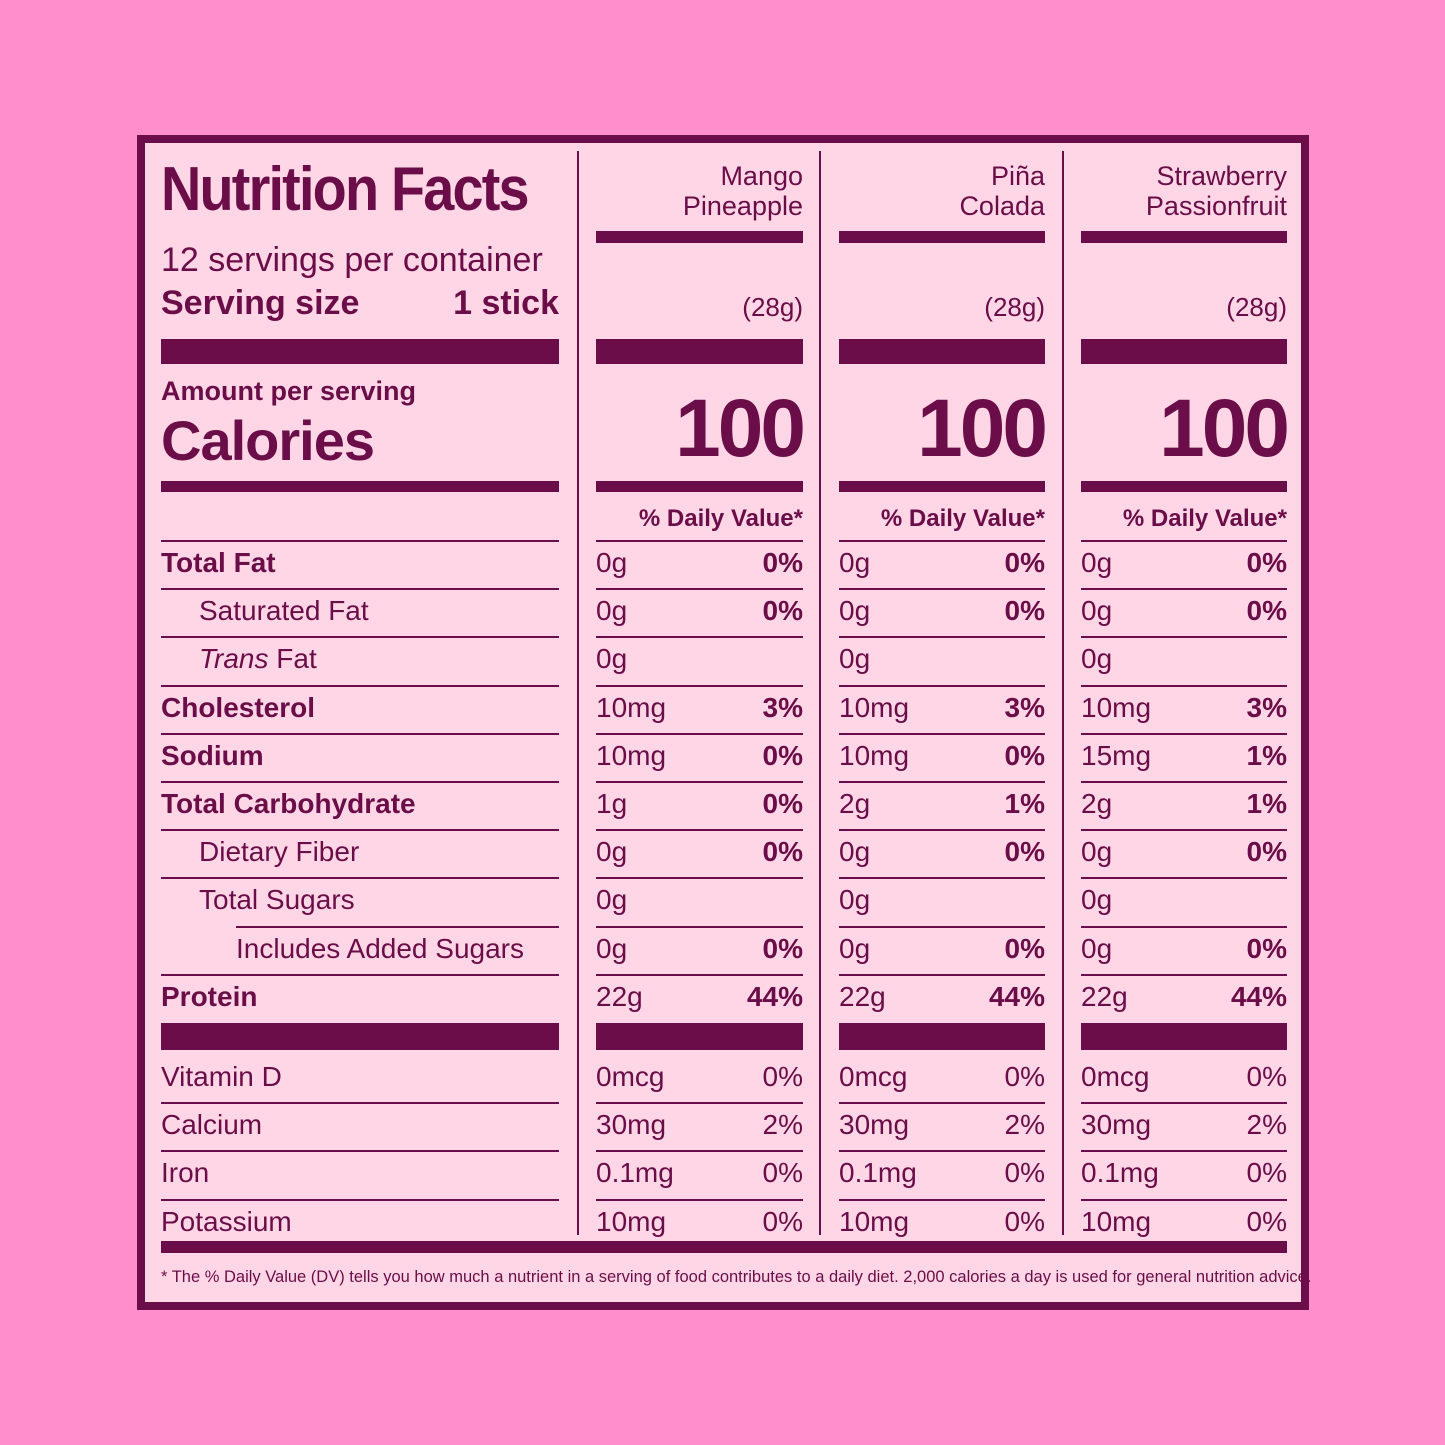  I want to click on nutrient-row-label: Total Carbohydrate, so click(288, 803).